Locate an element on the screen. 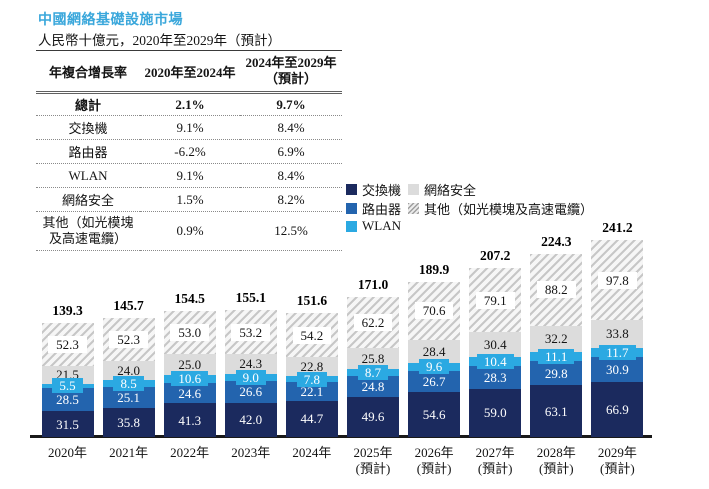  segment-value-label: 54.6 is located at coordinates (434, 415).